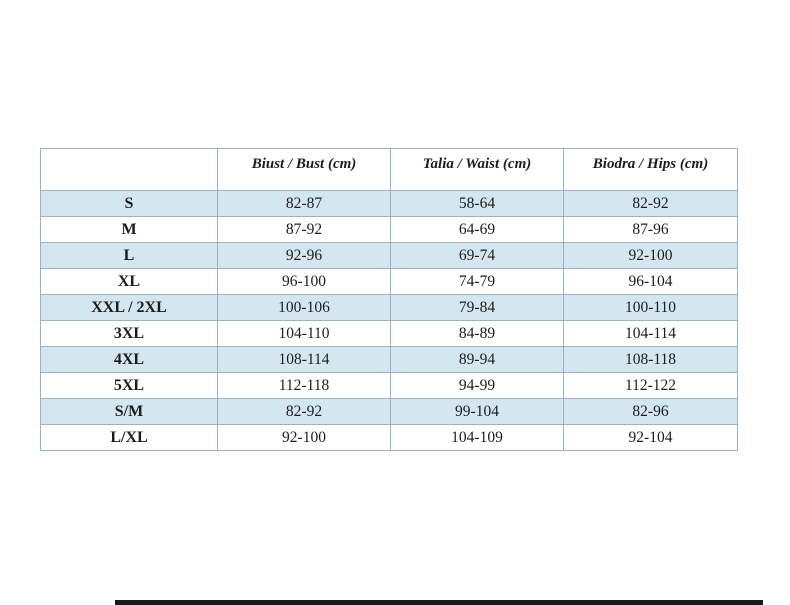  I want to click on hips-value: 82-92, so click(650, 203).